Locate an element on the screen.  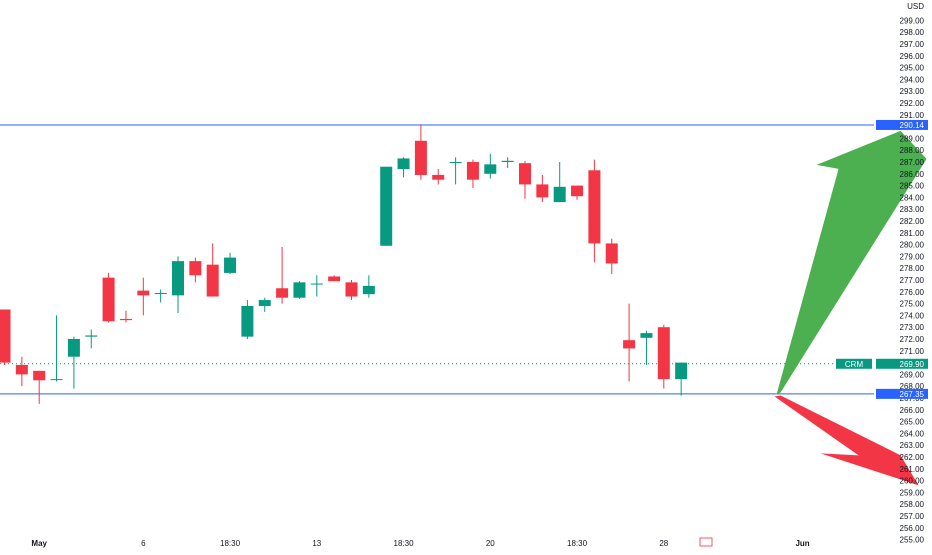
price-tick-label: 263.00 is located at coordinates (912, 445).